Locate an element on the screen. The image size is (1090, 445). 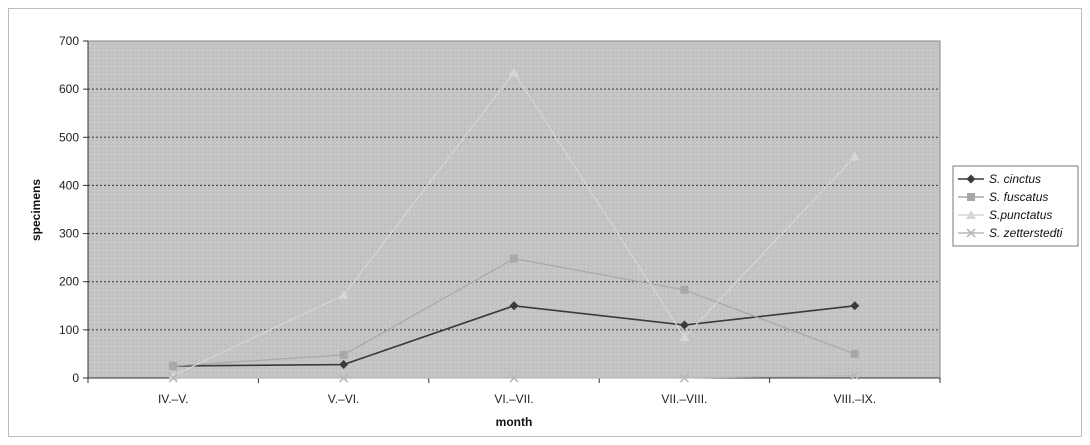
x-tick-labels: IV.–V. V.–VI. VI.–VII. VII.–VIII. VIII.–IX. is located at coordinates (517, 399).